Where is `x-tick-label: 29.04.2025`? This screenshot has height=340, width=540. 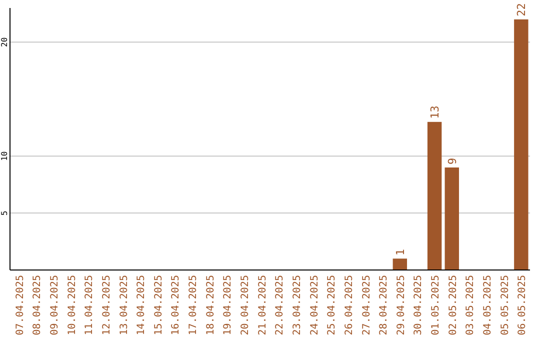
x-tick-label: 29.04.2025 is located at coordinates (401, 305).